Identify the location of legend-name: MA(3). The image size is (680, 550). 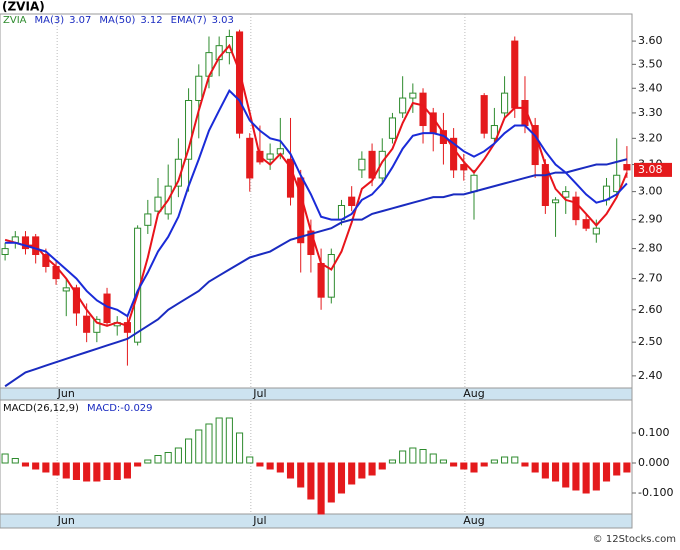
(49, 20).